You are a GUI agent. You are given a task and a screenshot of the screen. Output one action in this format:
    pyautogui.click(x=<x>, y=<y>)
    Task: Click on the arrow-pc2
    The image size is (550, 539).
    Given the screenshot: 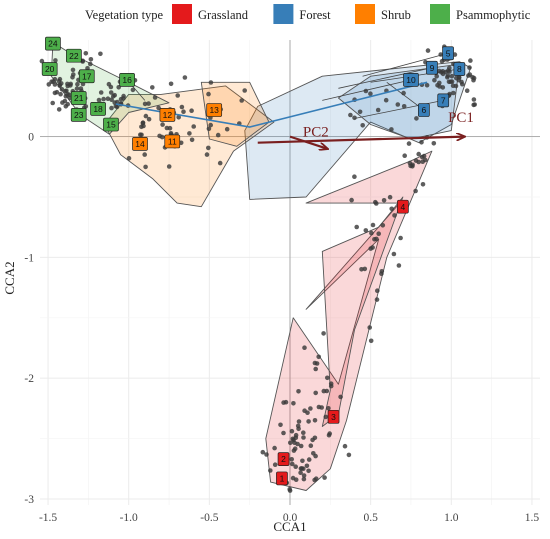 What is the action you would take?
    pyautogui.click(x=308, y=142)
    